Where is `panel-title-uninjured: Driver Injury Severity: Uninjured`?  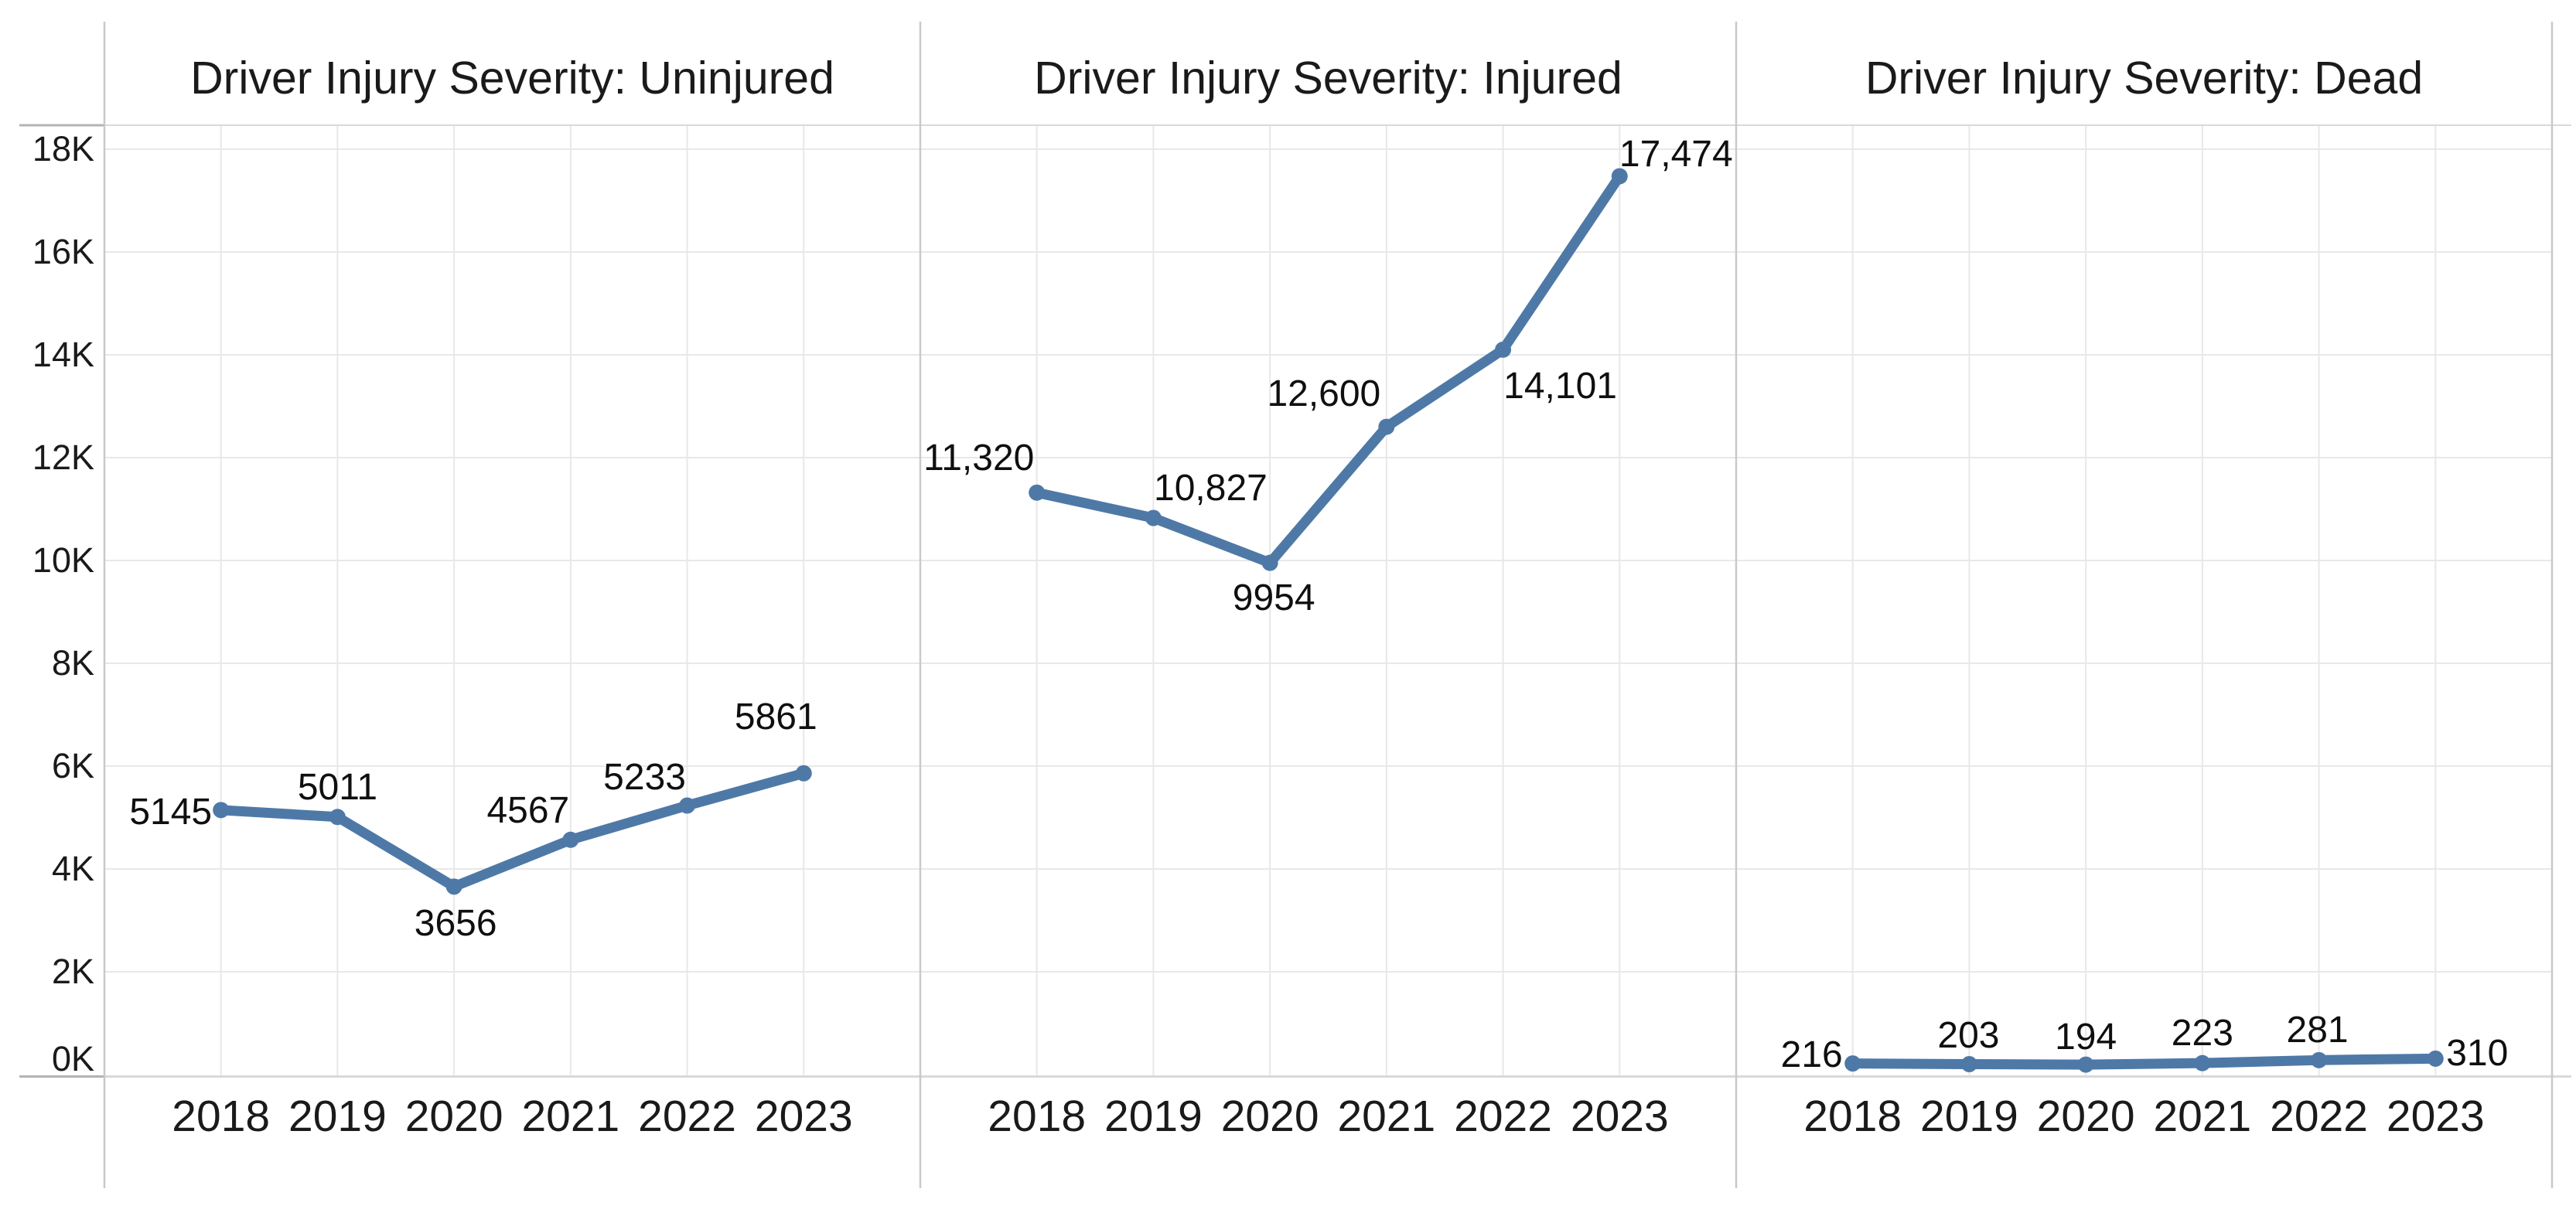 panel-title-uninjured: Driver Injury Severity: Uninjured is located at coordinates (512, 78).